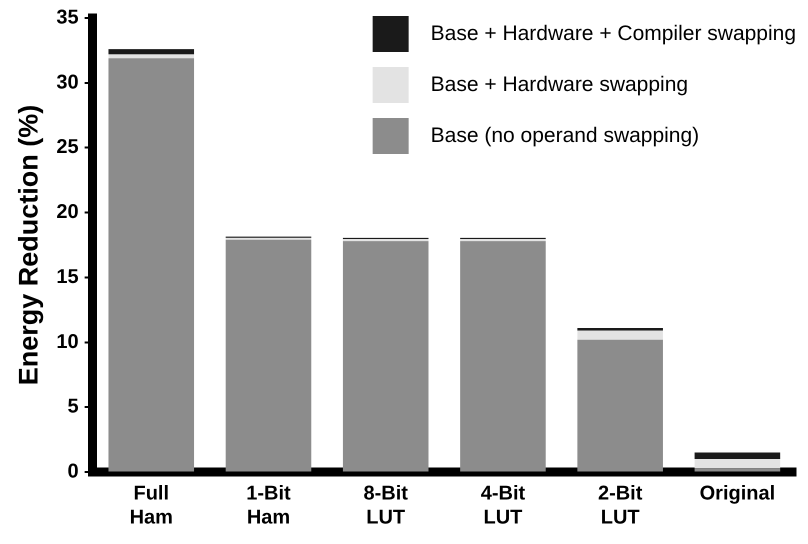 The image size is (808, 544). Describe the element at coordinates (269, 505) in the screenshot. I see `x-tick-label: 1-Bit Ham` at that location.